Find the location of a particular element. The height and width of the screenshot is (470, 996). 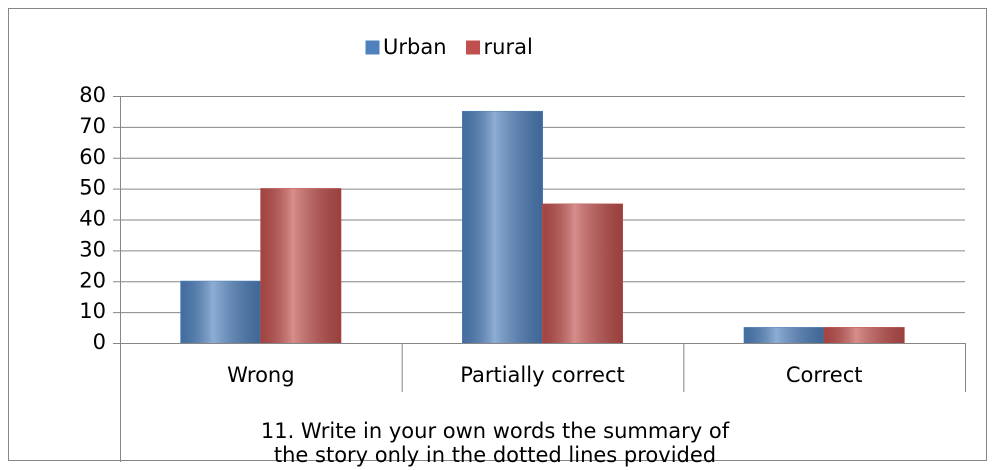

y-tick-label: 70 is located at coordinates (92, 126).